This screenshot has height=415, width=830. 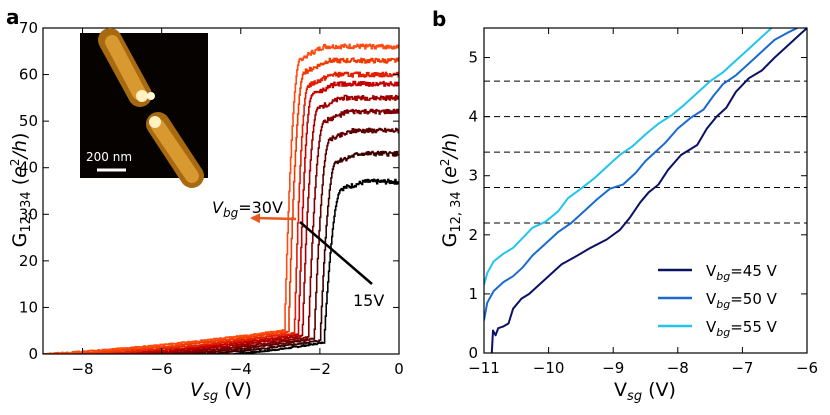 I want to click on panel-a-ytick-label: 20, so click(x=28, y=261).